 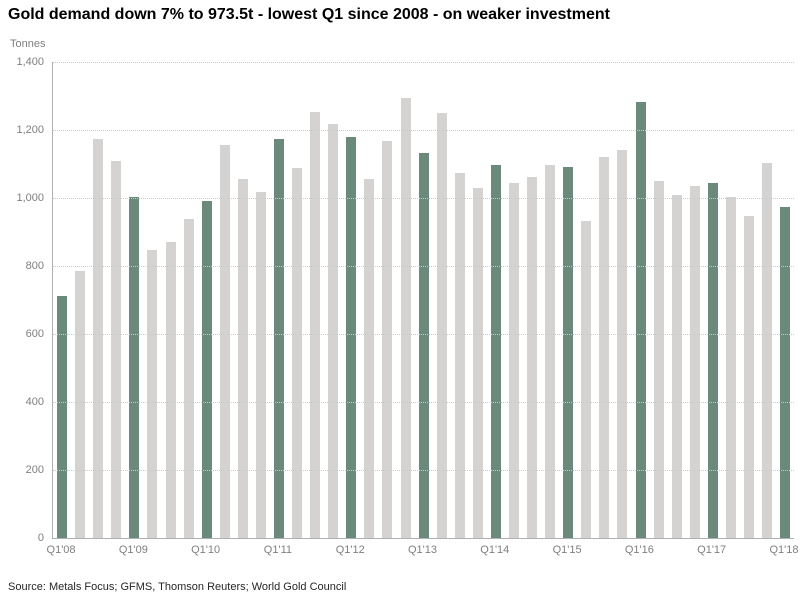 I want to click on bar-slot-Q3'15, so click(x=604, y=300).